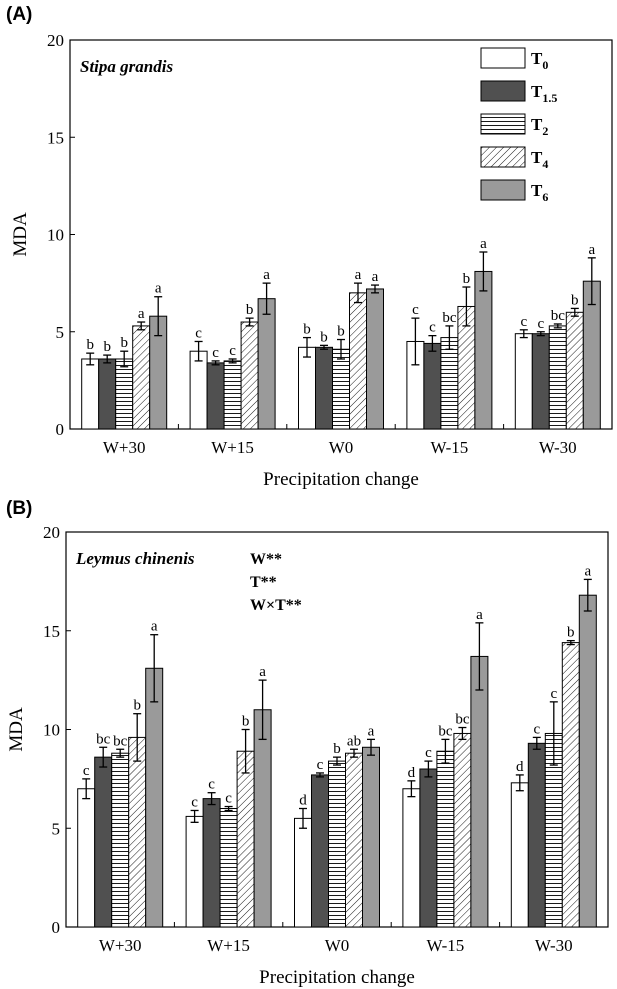 The height and width of the screenshot is (989, 617). Describe the element at coordinates (19, 14) in the screenshot. I see `panel-a-label: (A)` at that location.